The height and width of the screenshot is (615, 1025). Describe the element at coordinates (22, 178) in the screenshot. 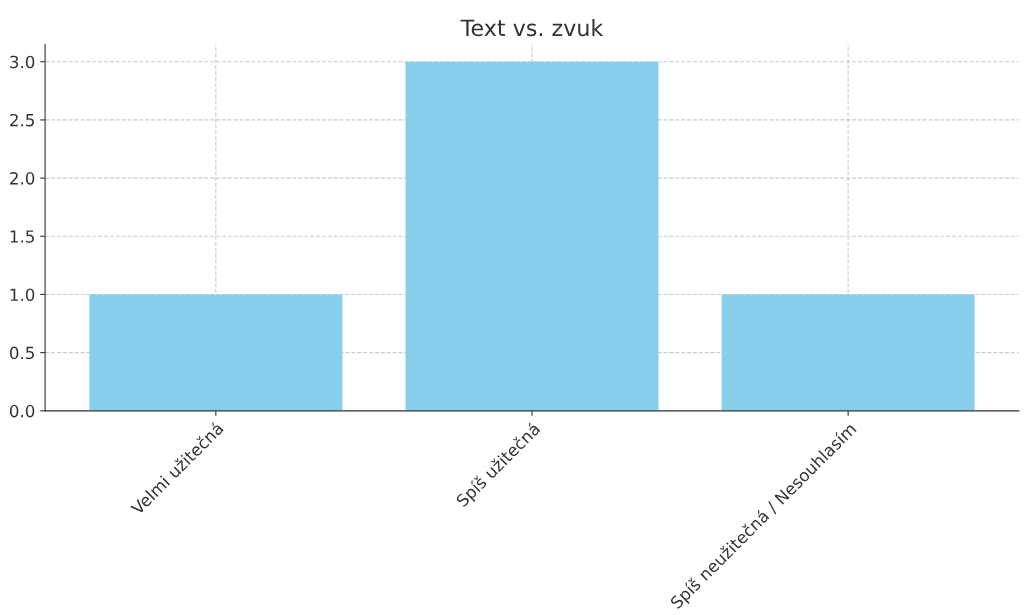

I see `y-tick-label: 2.0` at that location.